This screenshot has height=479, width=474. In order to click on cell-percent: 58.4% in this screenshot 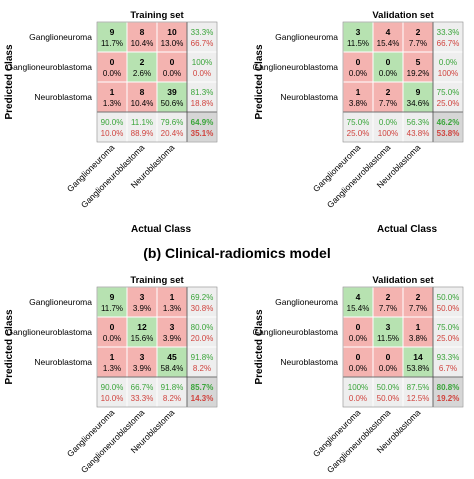, I will do `click(172, 368)`.